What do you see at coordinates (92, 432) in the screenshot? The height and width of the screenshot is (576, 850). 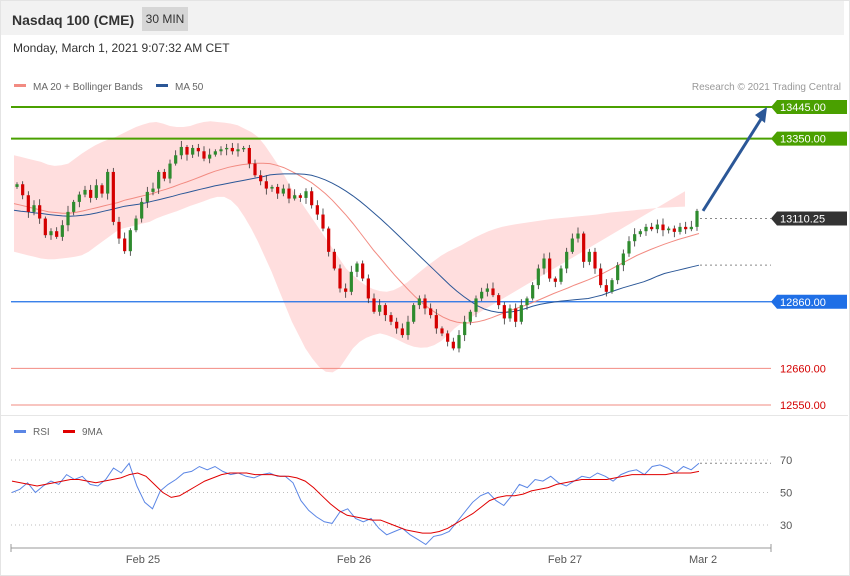 I see `ma9-legend-label: 9MA` at bounding box center [92, 432].